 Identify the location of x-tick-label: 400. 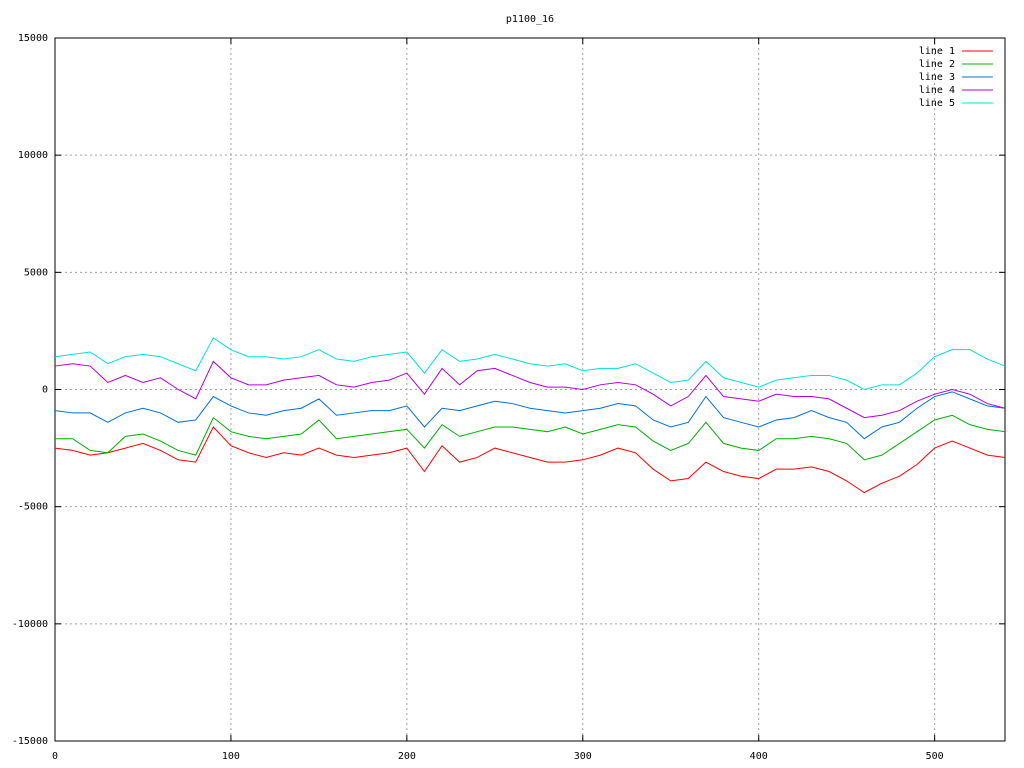
(759, 756).